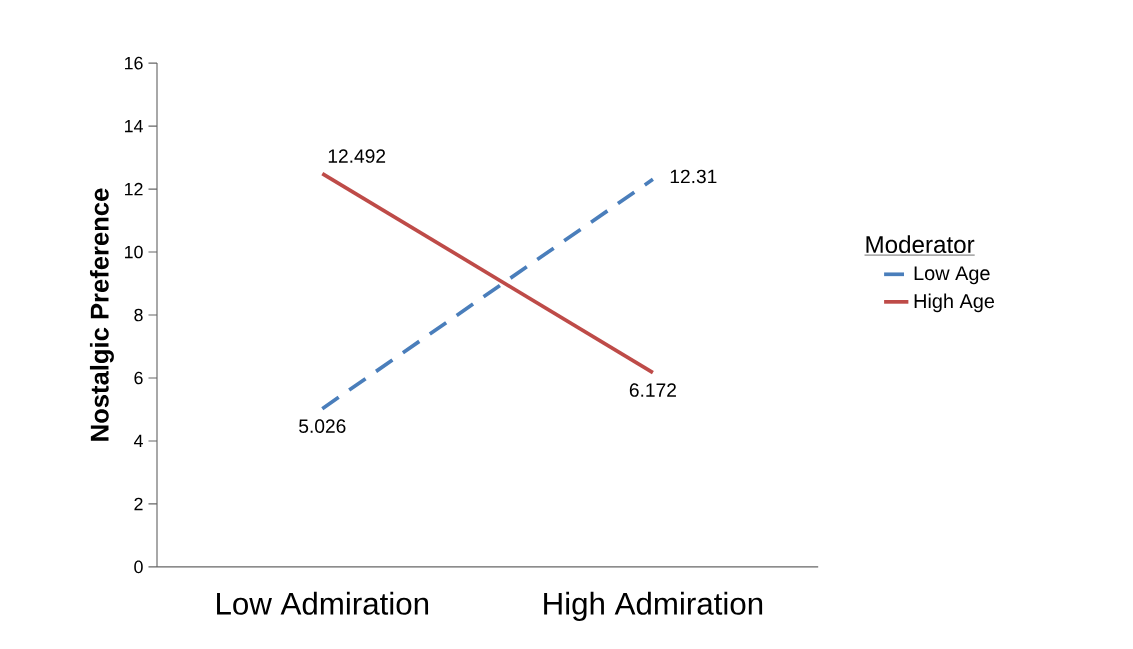 This screenshot has width=1133, height=649. Describe the element at coordinates (652, 390) in the screenshot. I see `data-label: 6.172` at that location.